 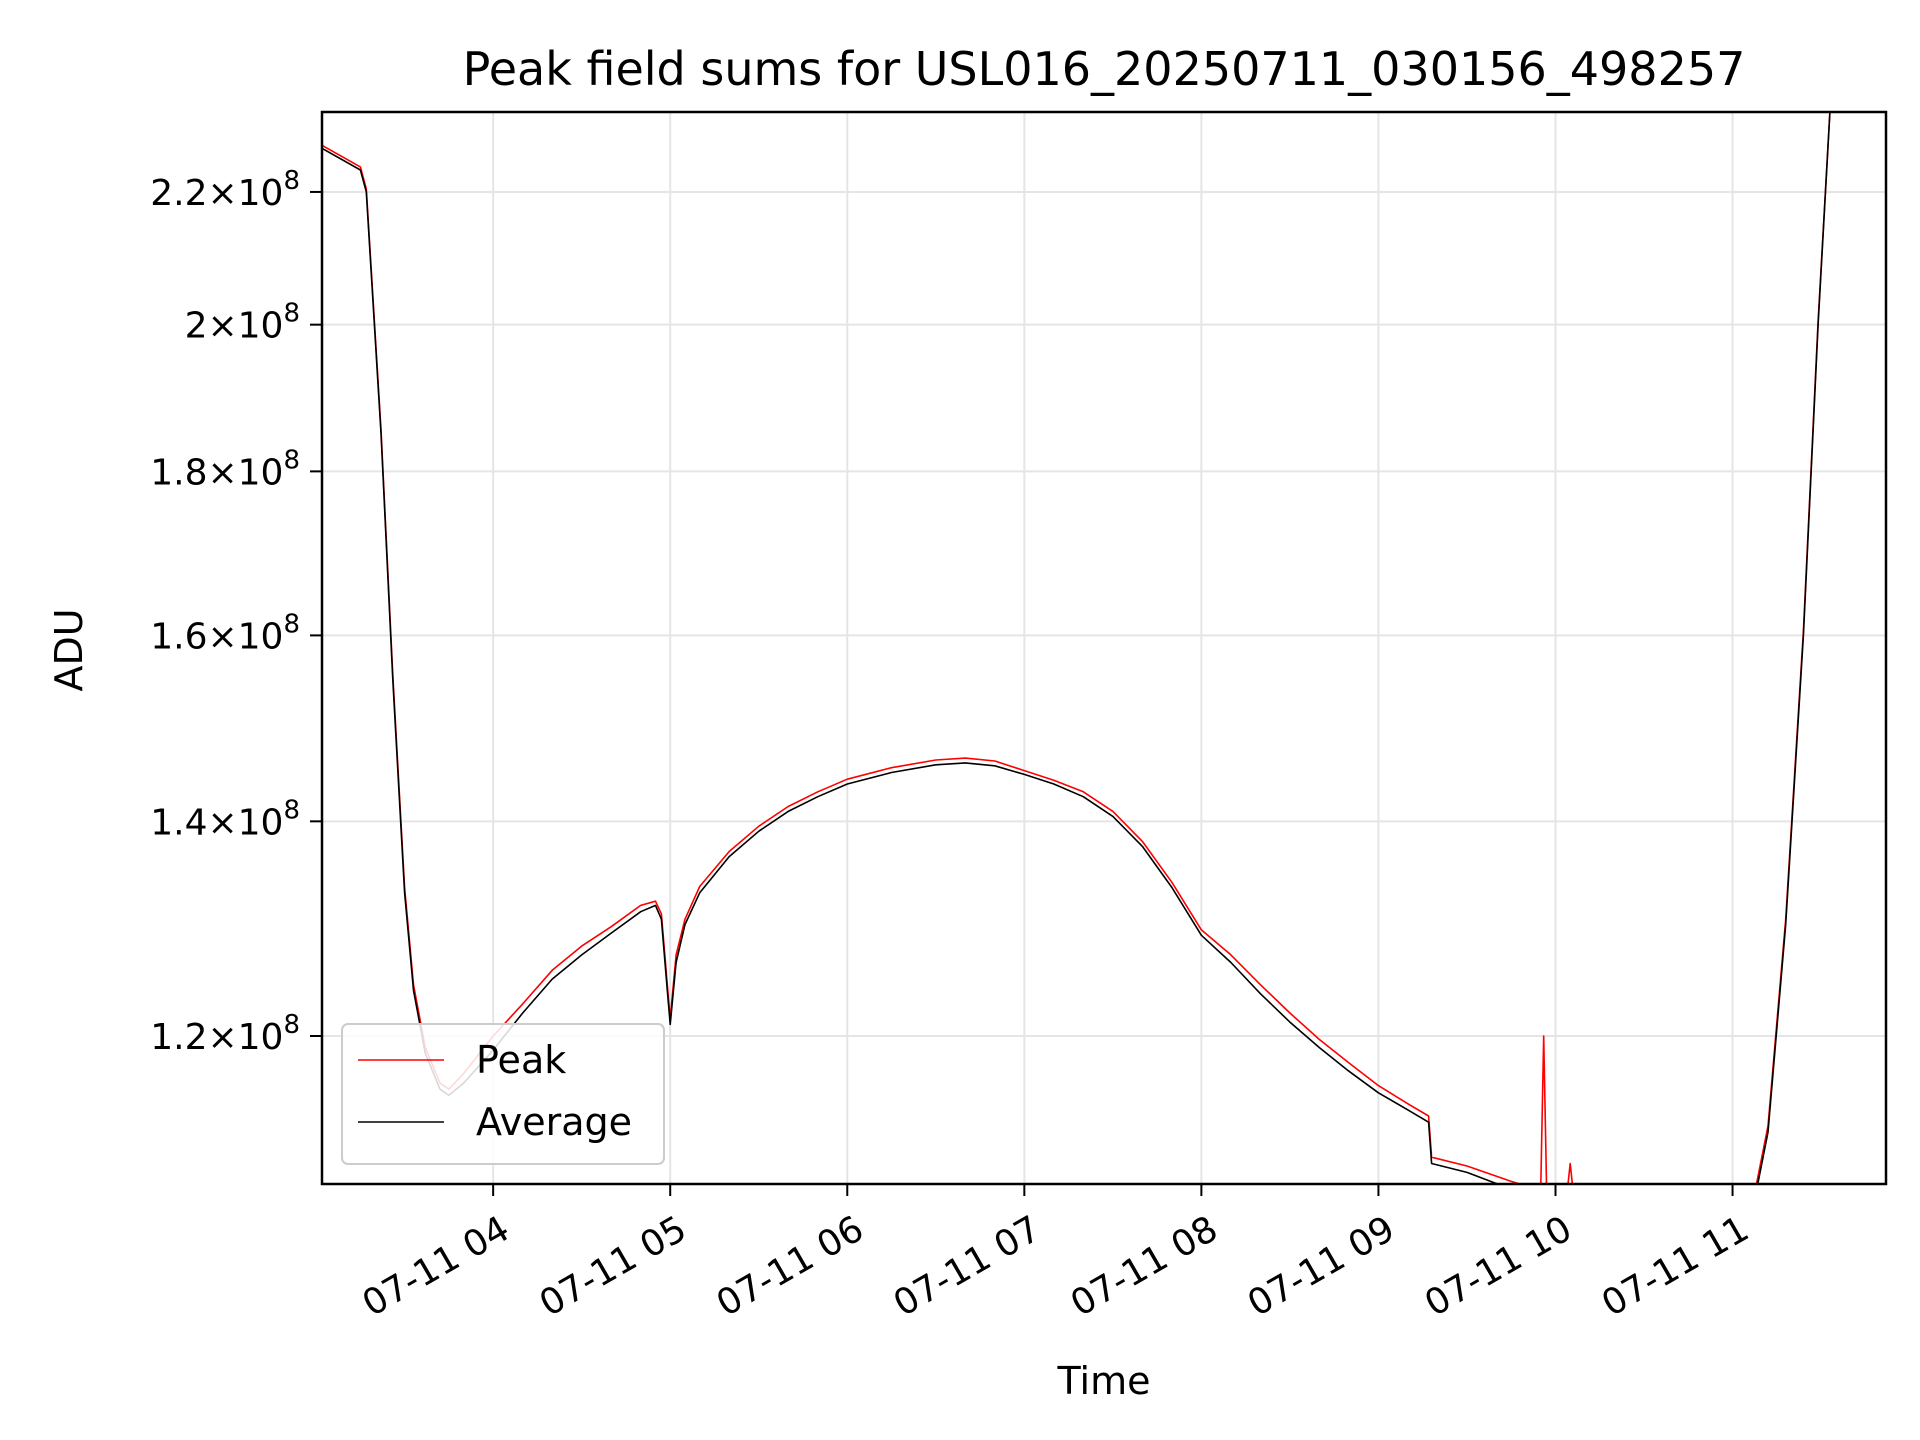 I want to click on y-tick-label: 2×108, so click(x=242, y=323).